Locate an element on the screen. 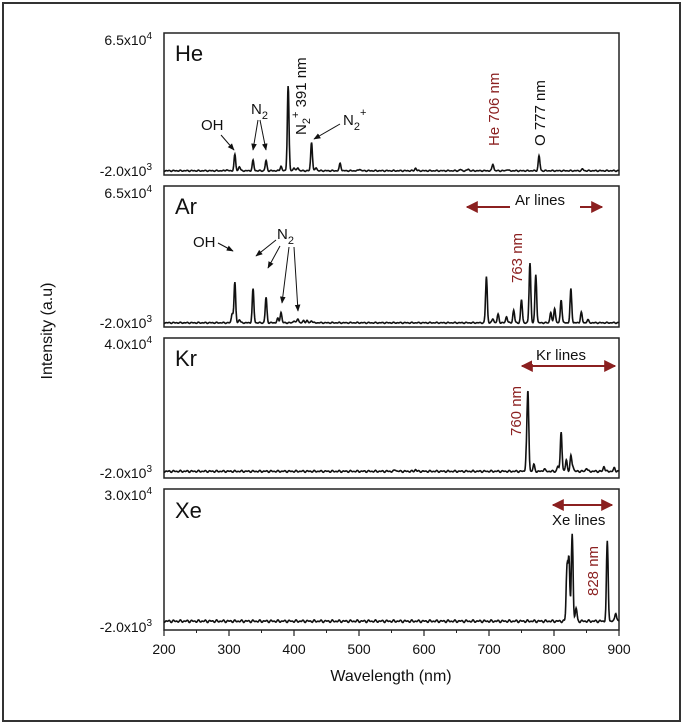 This screenshot has width=685, height=726. kr-lines-label-bg is located at coordinates (567, 355).